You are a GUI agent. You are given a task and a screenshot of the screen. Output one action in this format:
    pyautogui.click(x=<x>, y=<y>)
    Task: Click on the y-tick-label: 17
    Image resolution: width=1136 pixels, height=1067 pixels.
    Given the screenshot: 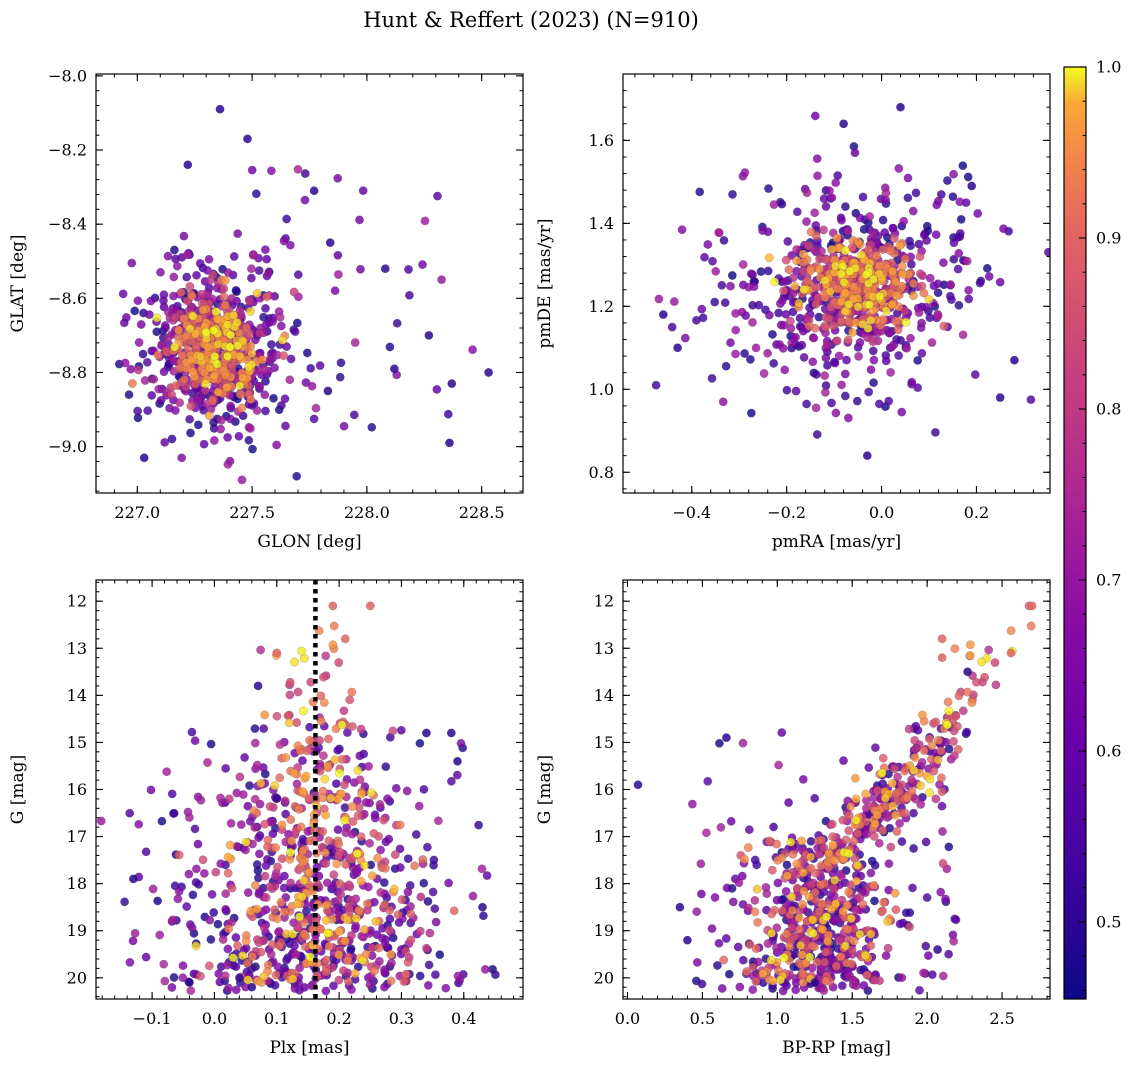 What is the action you would take?
    pyautogui.click(x=77, y=836)
    